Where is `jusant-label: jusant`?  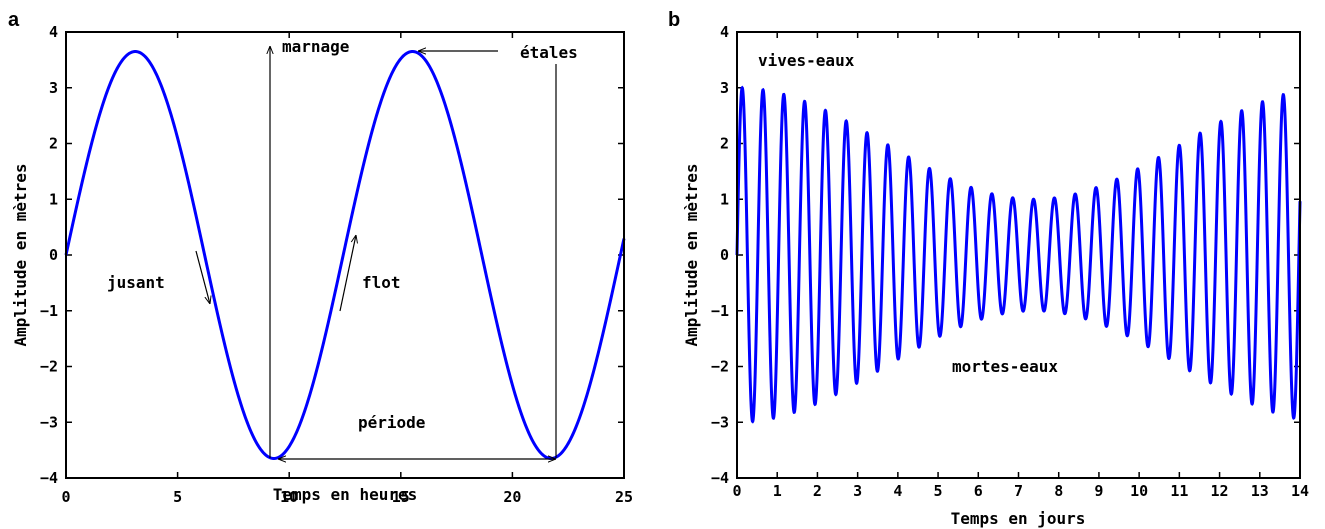
jusant-label: jusant is located at coordinates (136, 282).